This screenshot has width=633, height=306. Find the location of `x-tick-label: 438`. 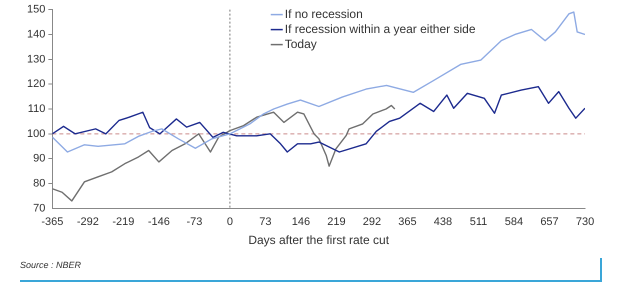

x-tick-label: 438 is located at coordinates (443, 222).